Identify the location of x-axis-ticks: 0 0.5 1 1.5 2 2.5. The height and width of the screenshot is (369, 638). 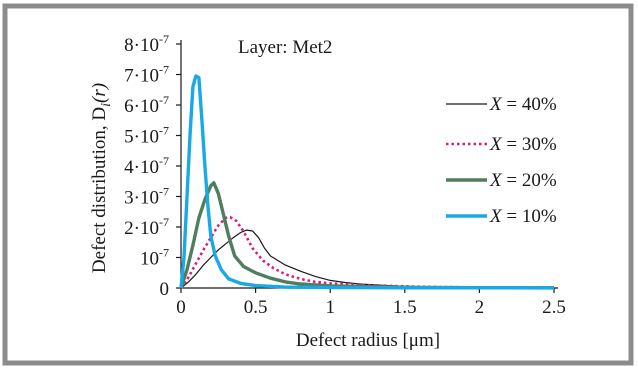
(371, 303).